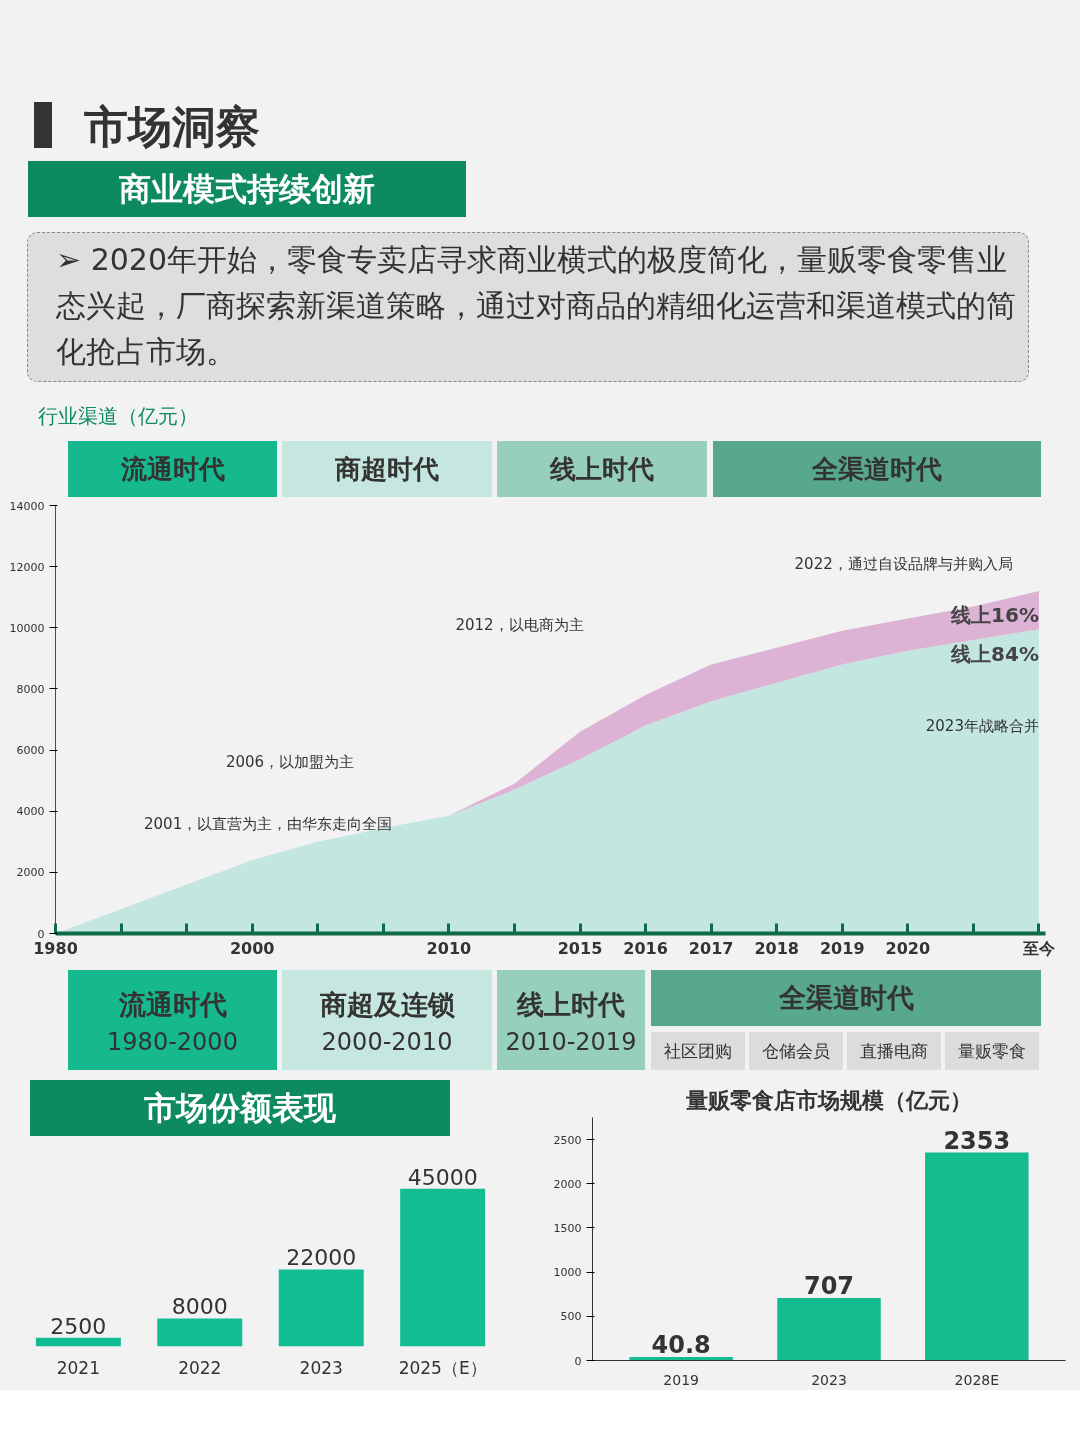 The width and height of the screenshot is (1080, 1433). Describe the element at coordinates (30, 751) in the screenshot. I see `y-tick-label: 6000` at that location.